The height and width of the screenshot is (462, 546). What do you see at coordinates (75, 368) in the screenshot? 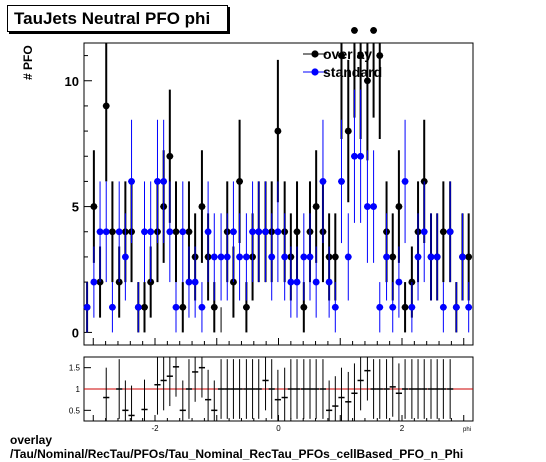
I see `ratio-y-tick-label: 1.5` at bounding box center [75, 368].